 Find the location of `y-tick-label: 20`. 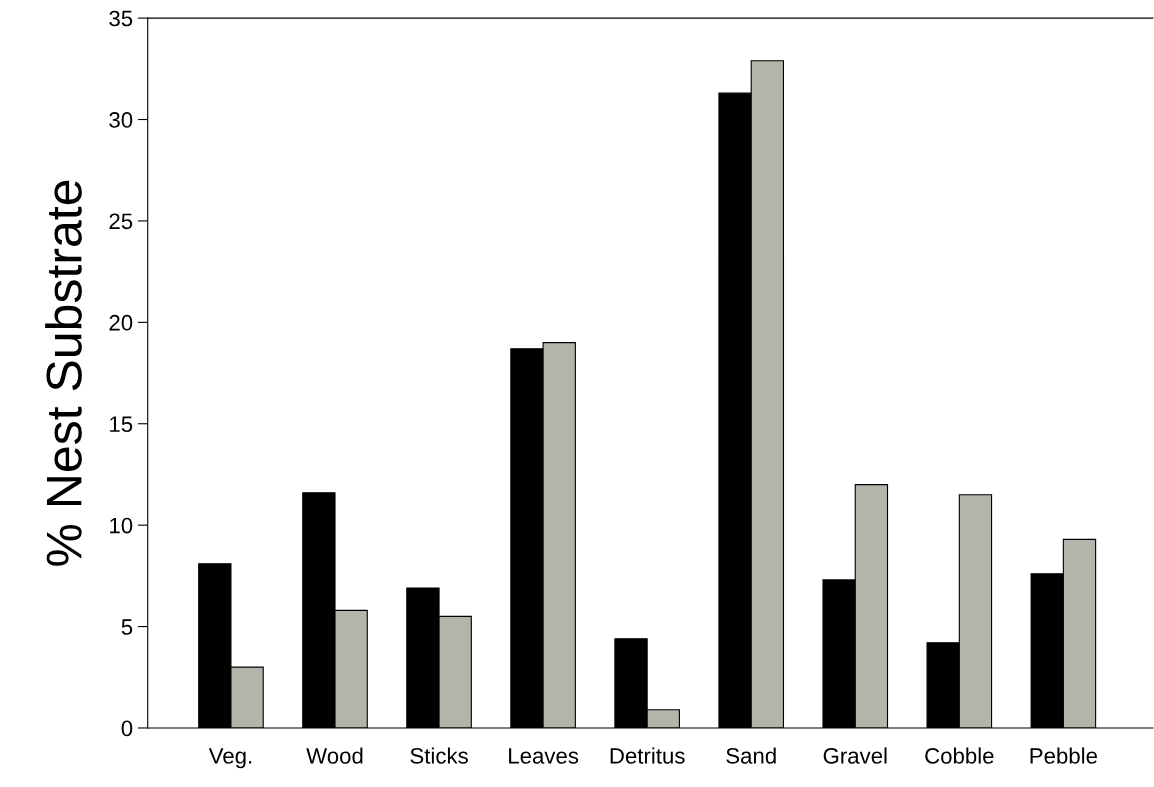

y-tick-label: 20 is located at coordinates (121, 322).